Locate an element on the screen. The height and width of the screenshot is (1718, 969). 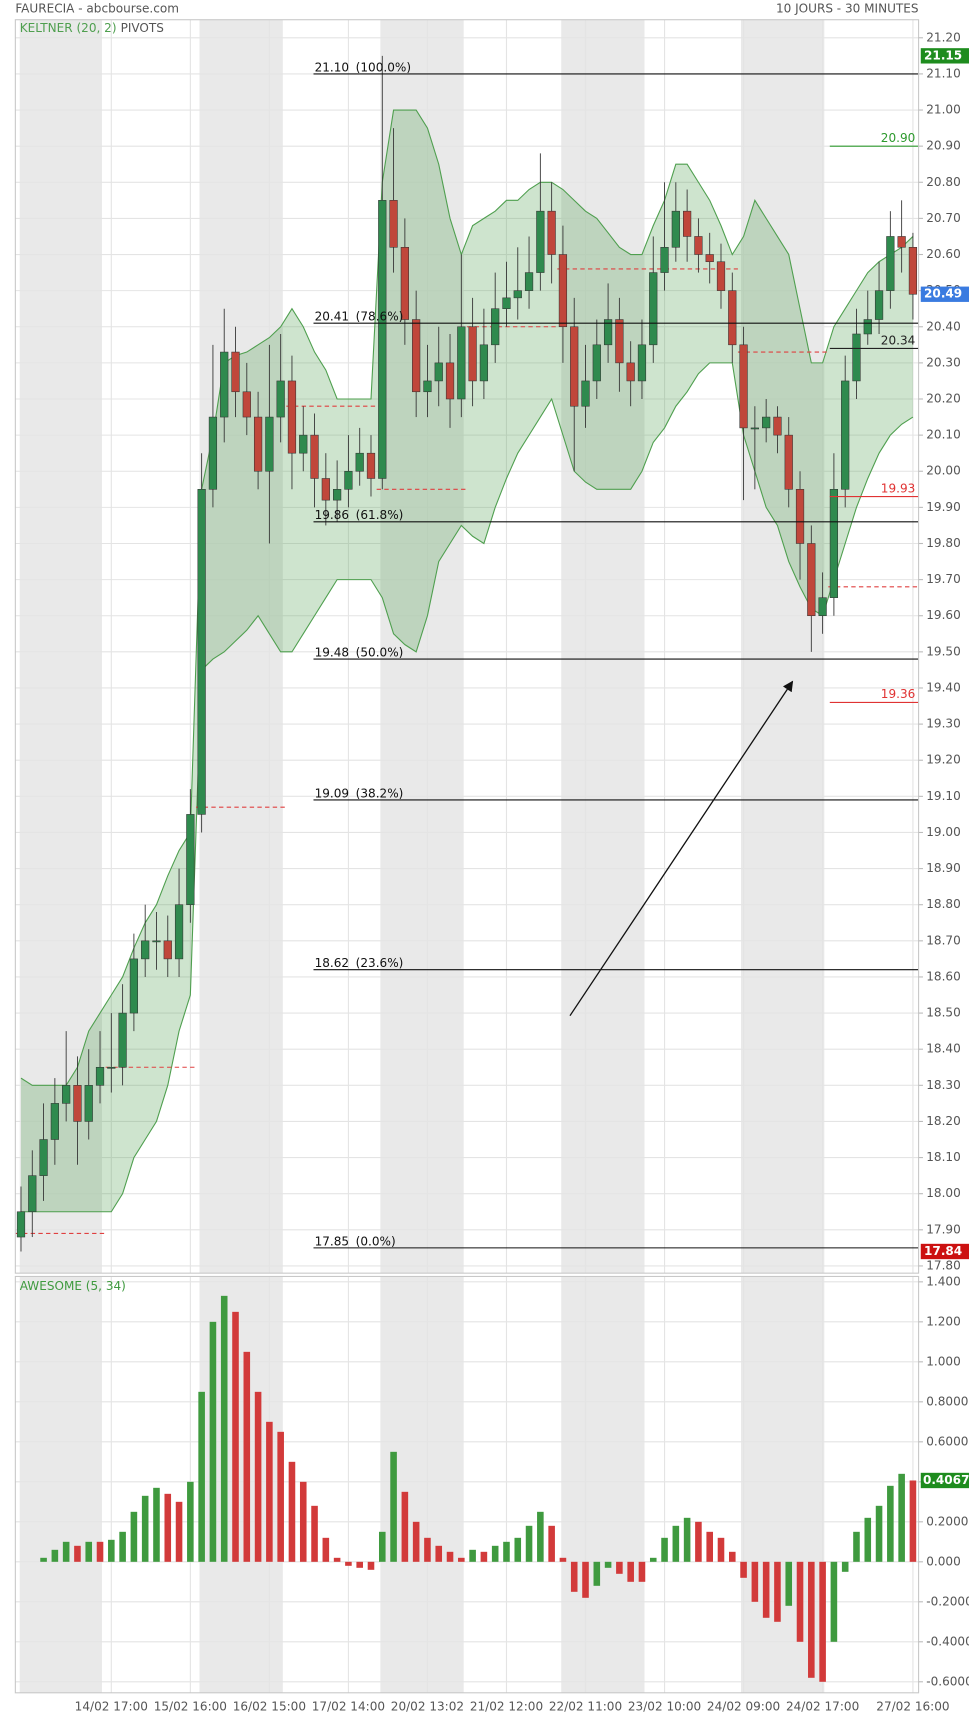
fib-price: 19.48 is located at coordinates (332, 652).